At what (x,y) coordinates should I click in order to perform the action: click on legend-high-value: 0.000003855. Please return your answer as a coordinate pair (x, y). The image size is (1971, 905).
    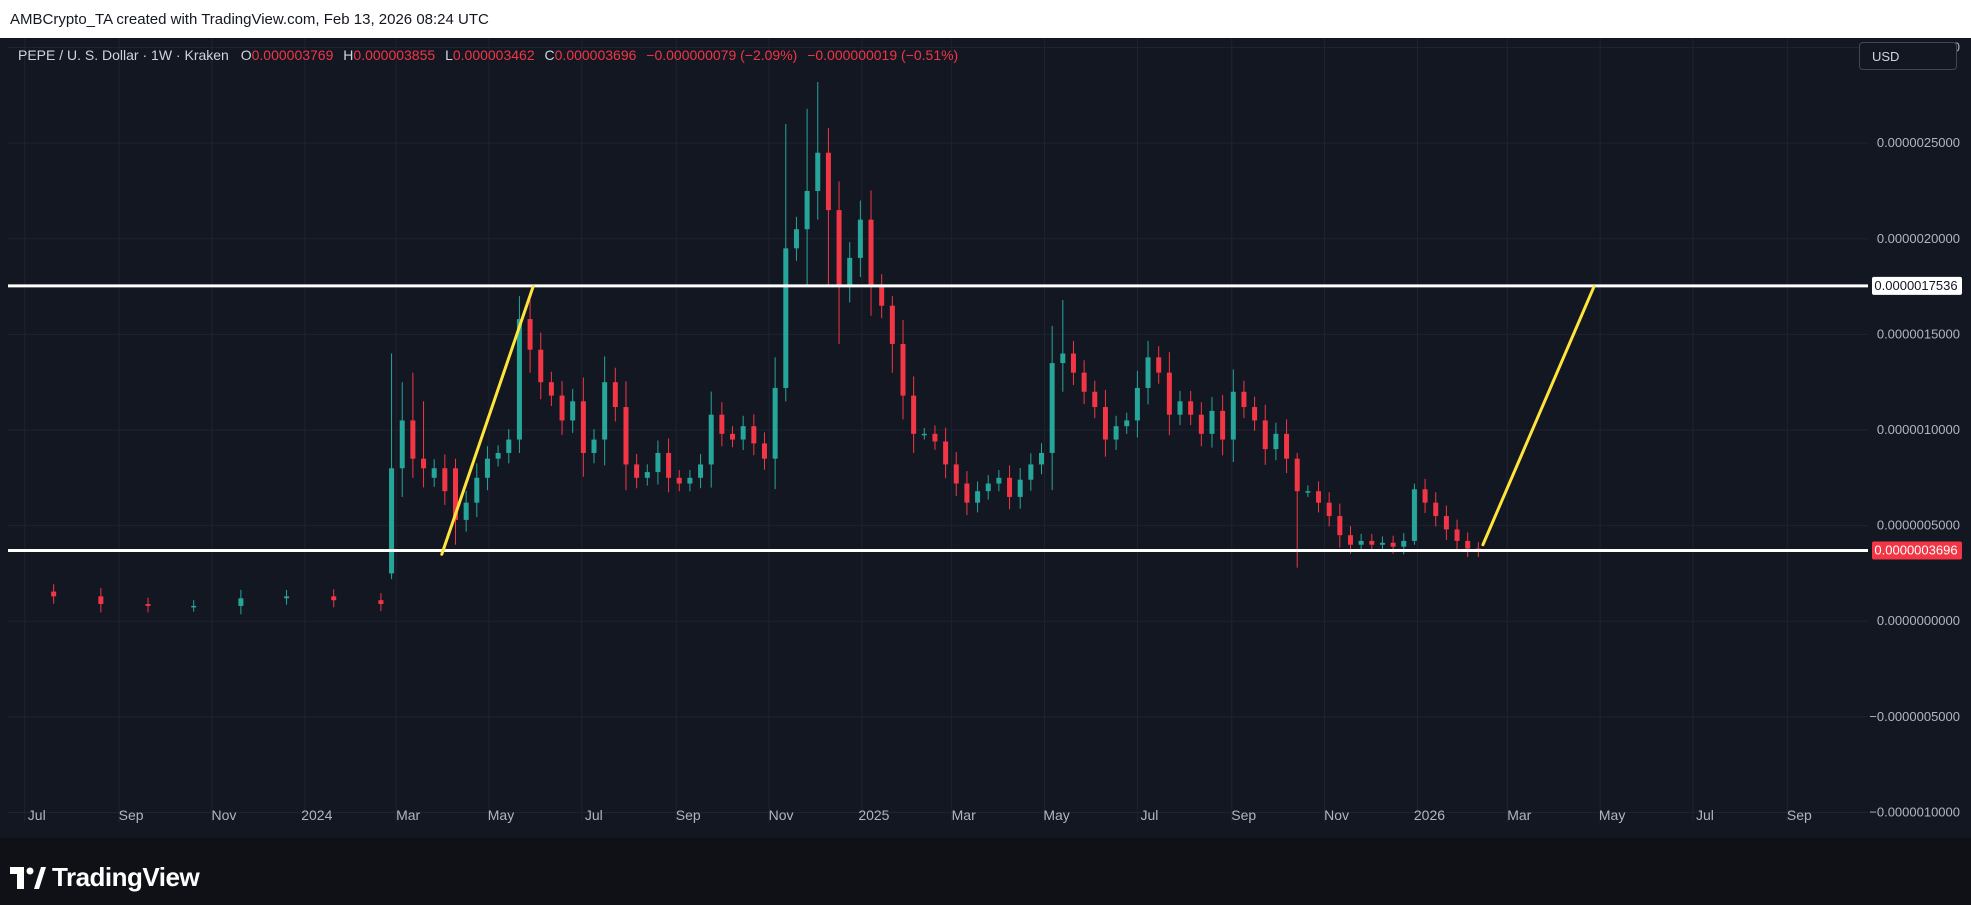
    Looking at the image, I should click on (394, 55).